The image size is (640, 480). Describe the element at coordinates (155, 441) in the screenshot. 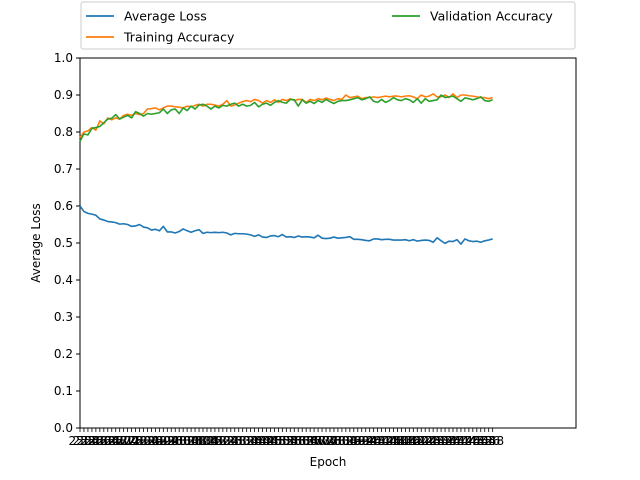

I see `x-tick-label: 288` at that location.